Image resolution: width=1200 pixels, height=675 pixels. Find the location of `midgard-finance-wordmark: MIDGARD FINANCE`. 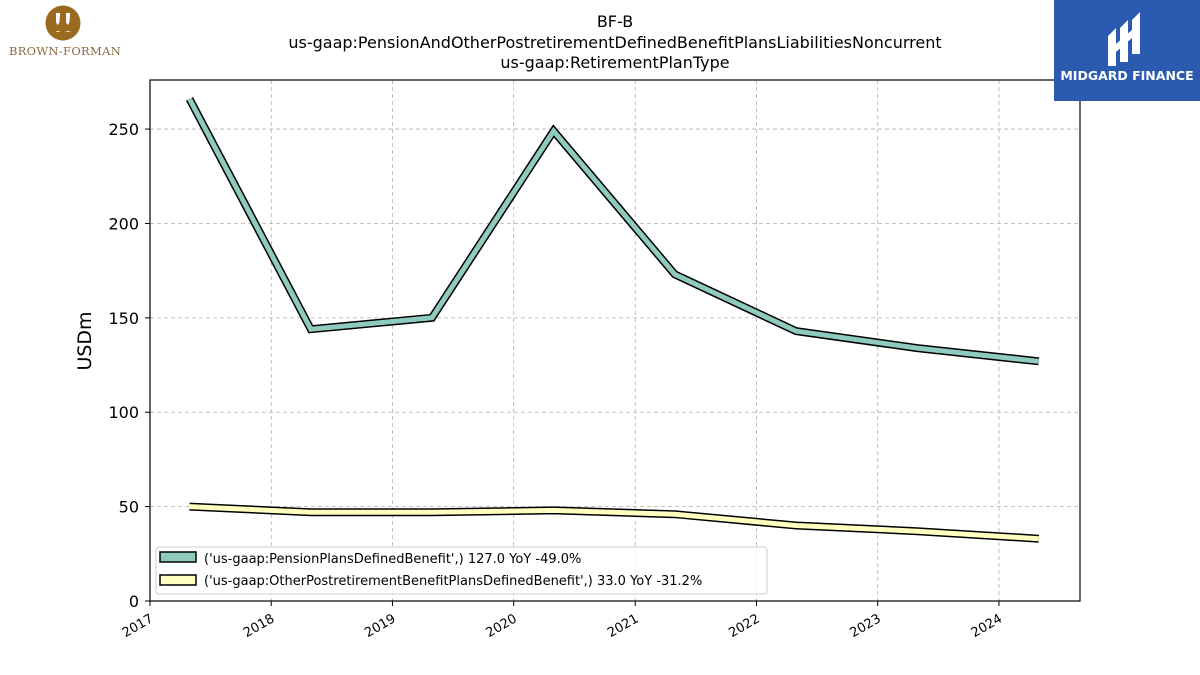

midgard-finance-wordmark: MIDGARD FINANCE is located at coordinates (1127, 75).